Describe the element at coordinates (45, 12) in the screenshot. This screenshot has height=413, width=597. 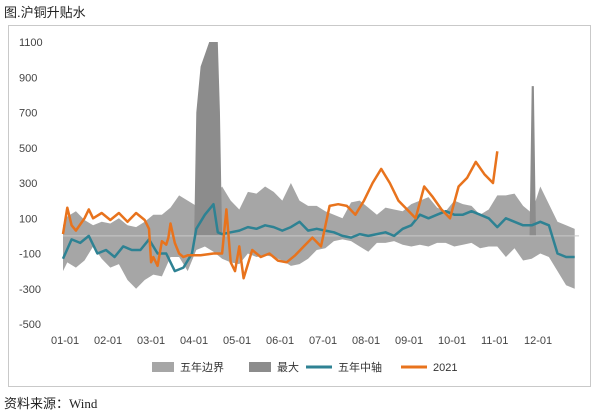
I see `chart-title: 图.沪铜升贴水` at that location.